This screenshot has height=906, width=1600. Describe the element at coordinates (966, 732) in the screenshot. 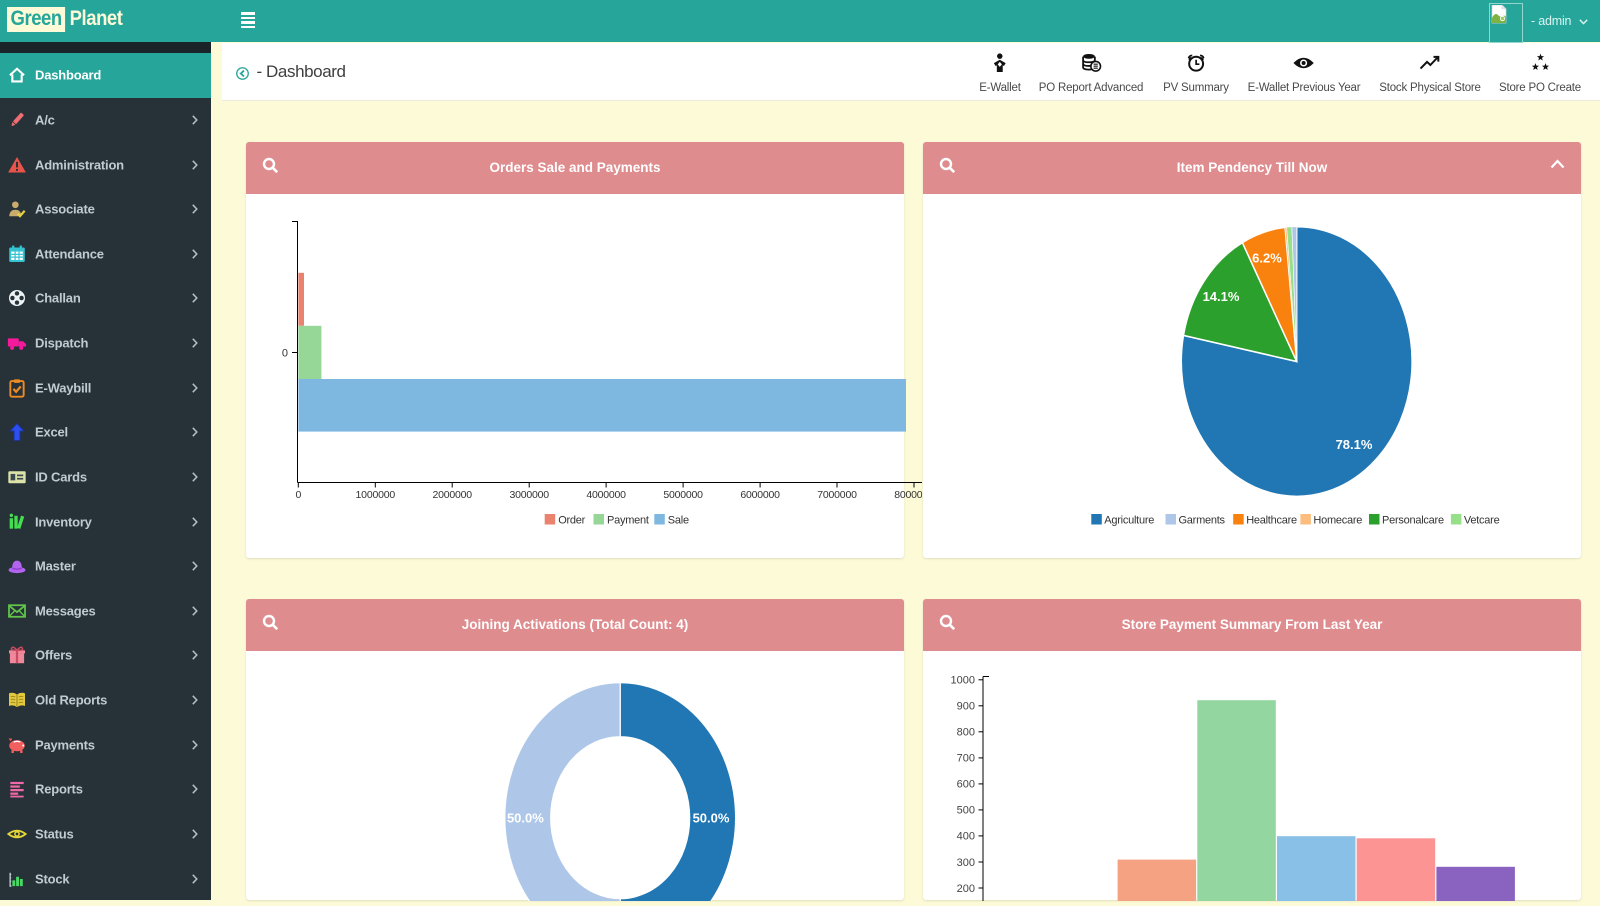

I see `svg-text: 800` at that location.